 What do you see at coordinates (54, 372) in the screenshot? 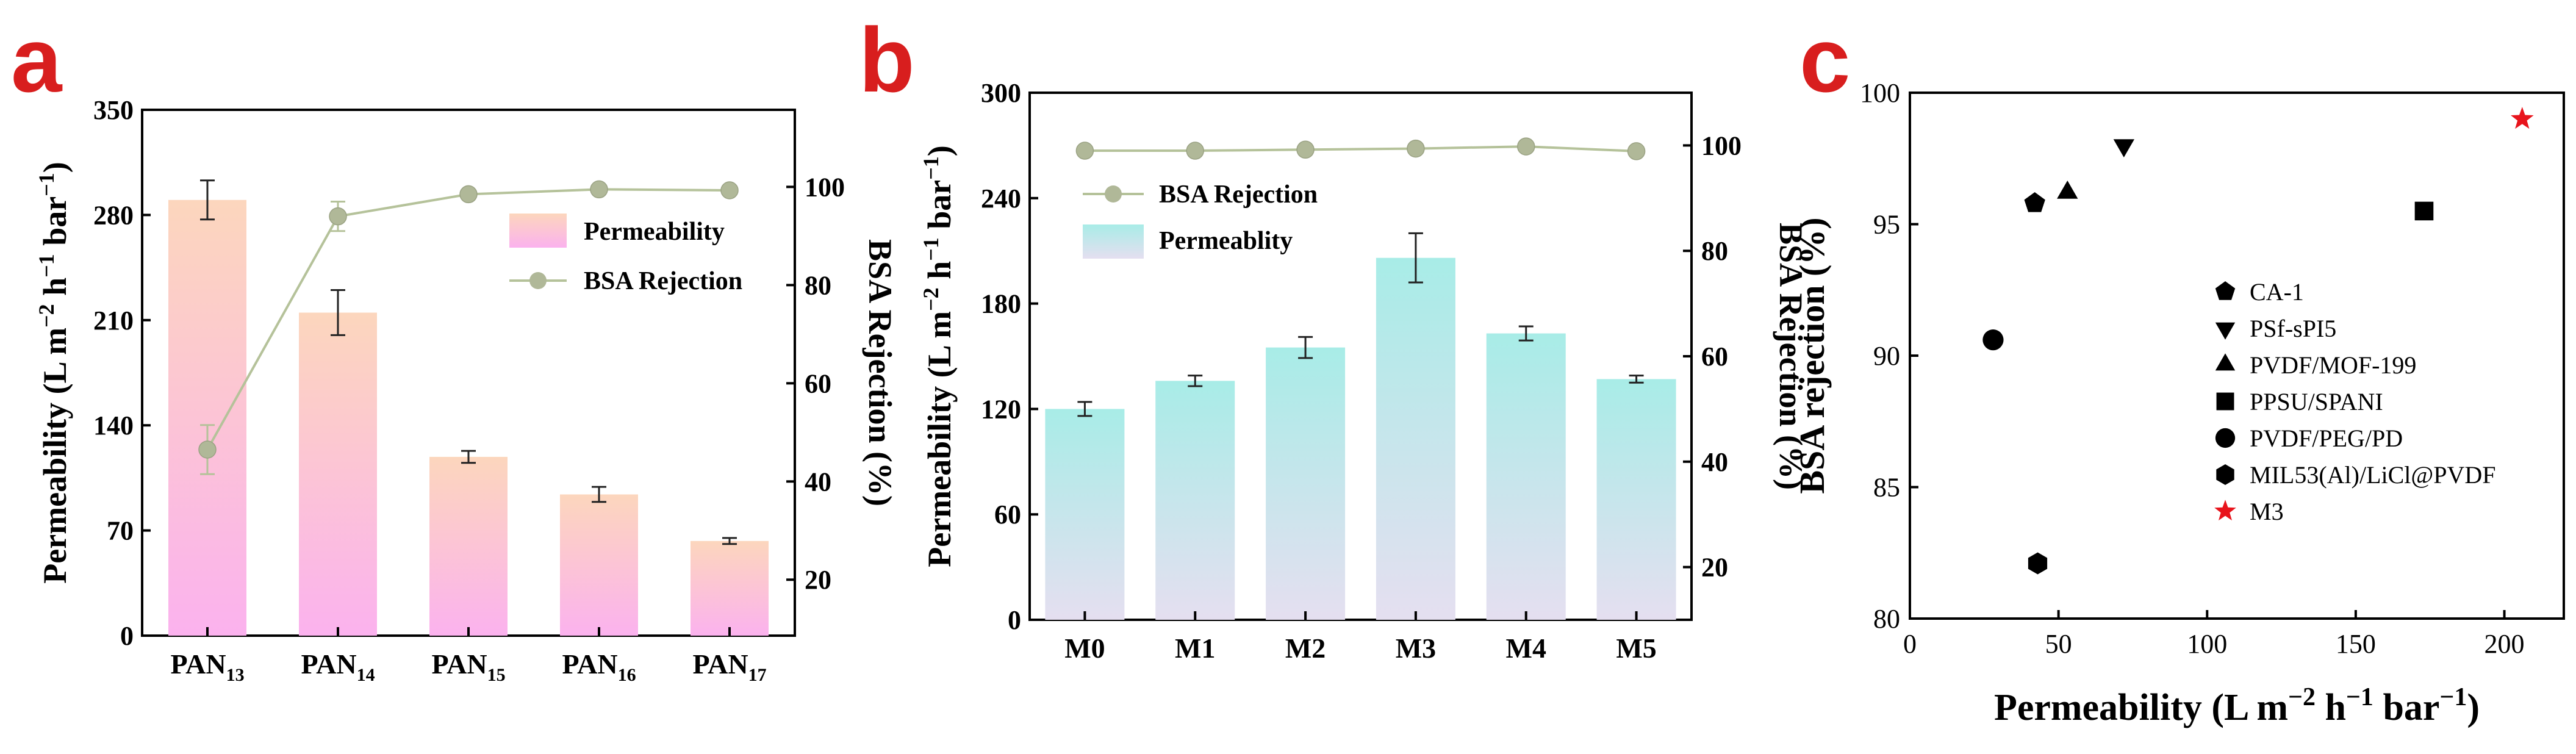
I see `y-axis-label-left-a: Permeability (L m−2 h−1 bar−1)` at bounding box center [54, 372].